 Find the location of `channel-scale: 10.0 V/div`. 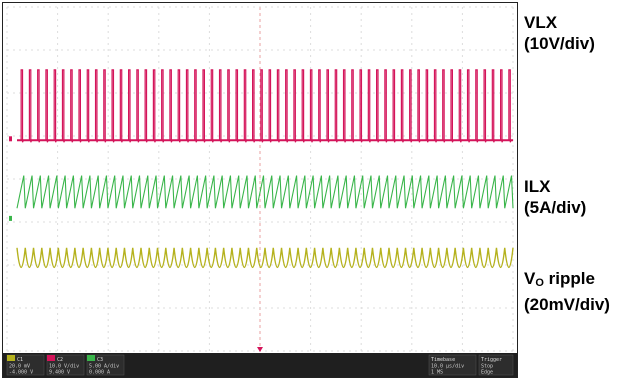

channel-scale: 10.0 V/div is located at coordinates (64, 367).